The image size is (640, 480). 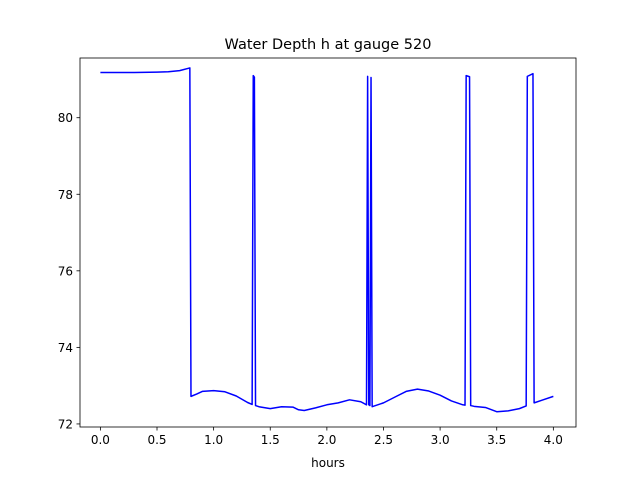 What do you see at coordinates (65, 424) in the screenshot?
I see `y-tick-label: 72` at bounding box center [65, 424].